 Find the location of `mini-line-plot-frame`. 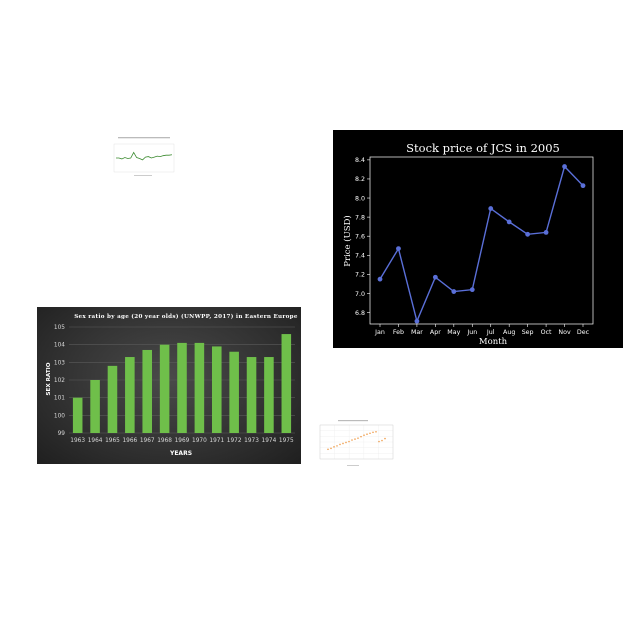

mini-line-plot-frame is located at coordinates (144, 158).